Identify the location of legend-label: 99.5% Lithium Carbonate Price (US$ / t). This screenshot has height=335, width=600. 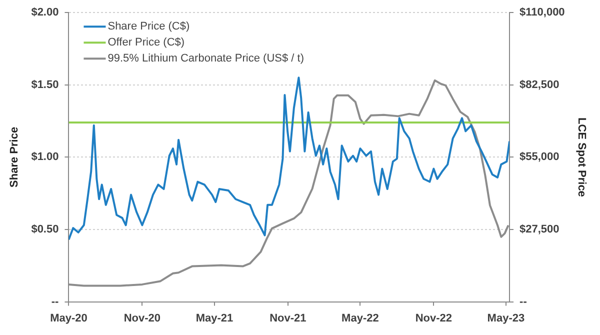
(206, 58).